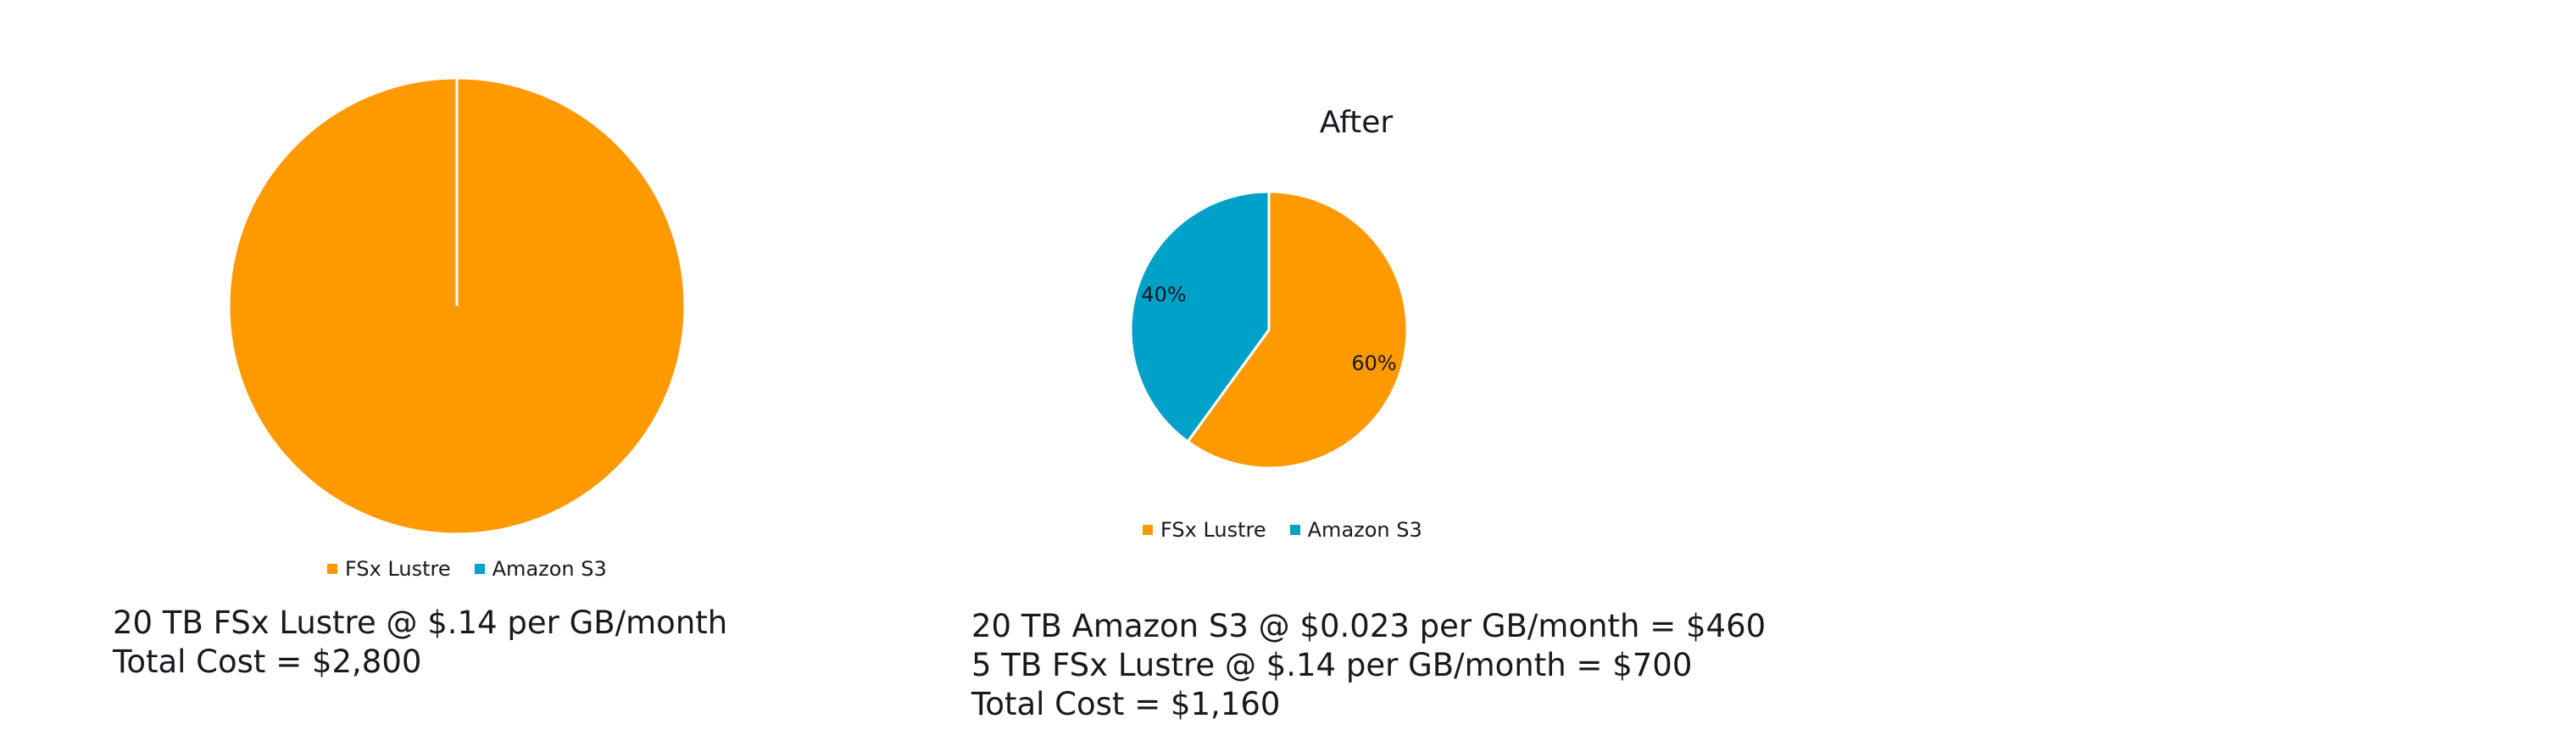 This screenshot has height=741, width=2576. What do you see at coordinates (1373, 363) in the screenshot?
I see `pie-data-label: 60%` at bounding box center [1373, 363].